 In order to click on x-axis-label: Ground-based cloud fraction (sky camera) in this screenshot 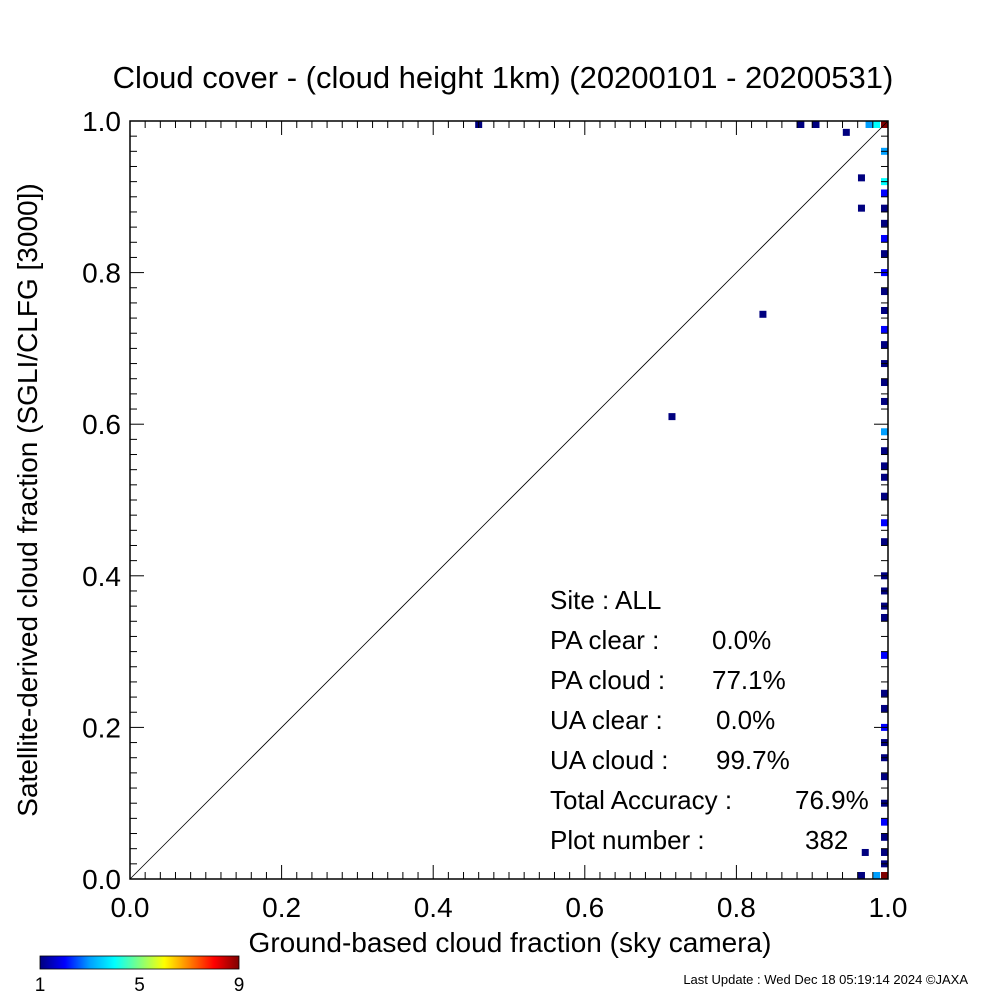, I will do `click(510, 942)`.